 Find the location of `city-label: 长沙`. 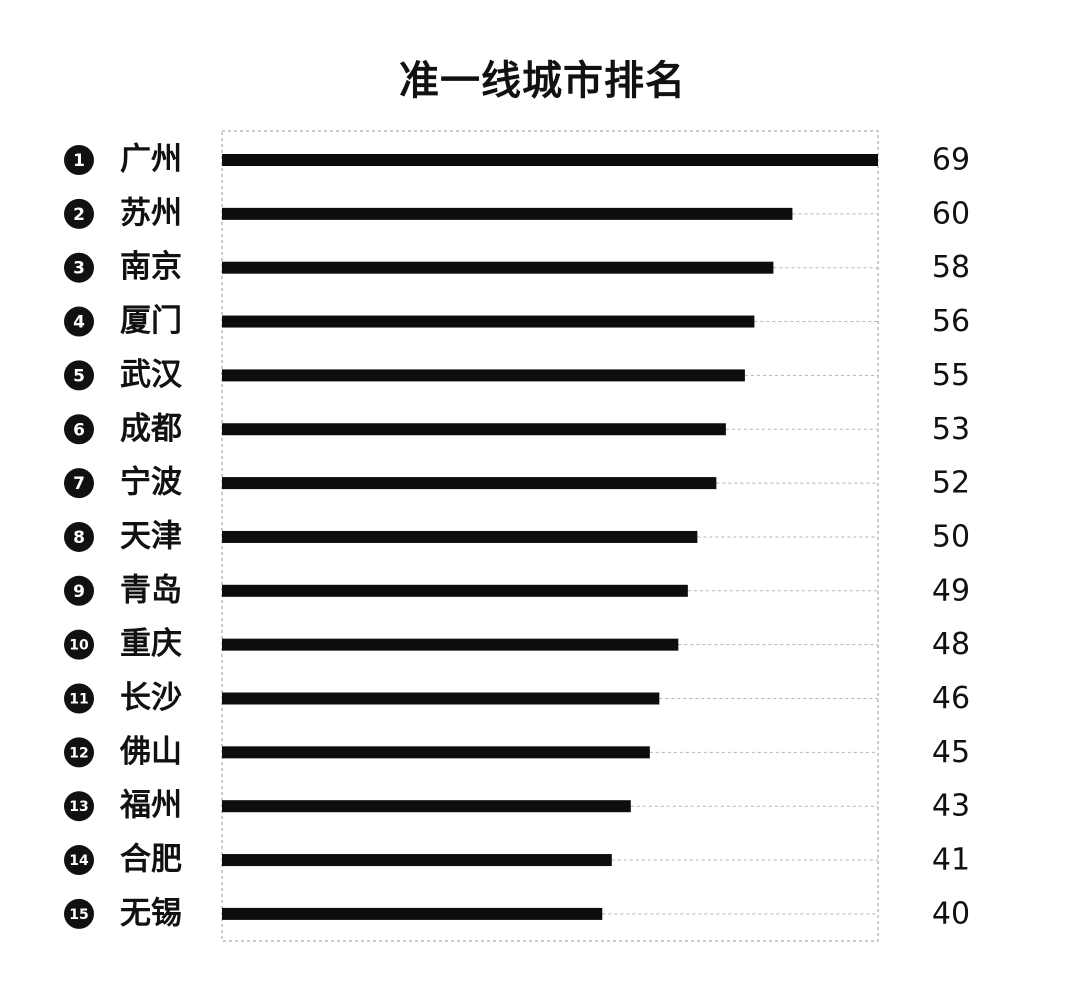

city-label: 长沙 is located at coordinates (151, 698).